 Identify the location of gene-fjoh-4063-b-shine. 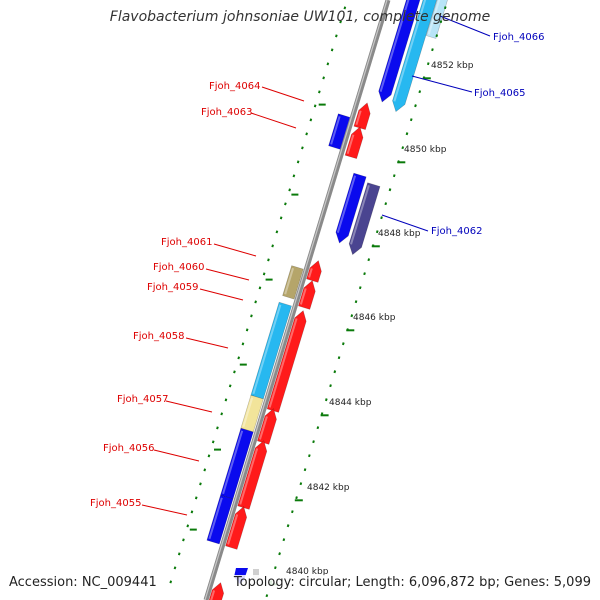
(350, 144).